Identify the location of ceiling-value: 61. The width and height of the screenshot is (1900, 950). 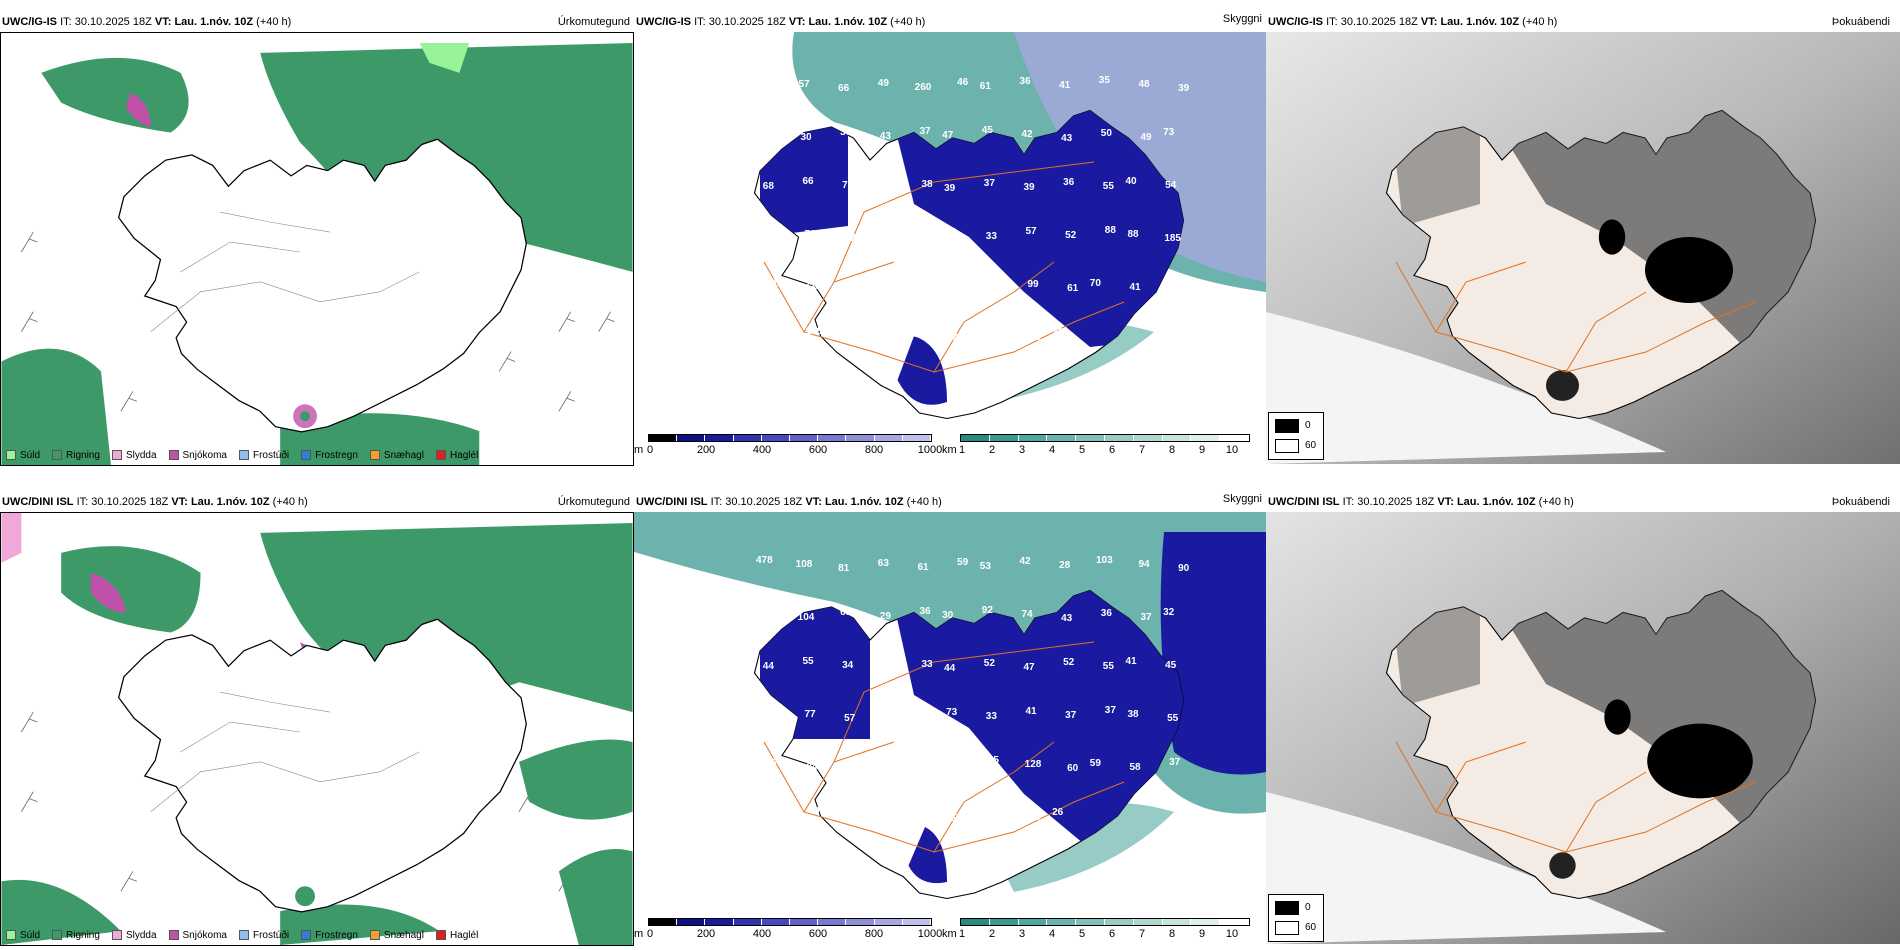
(923, 567).